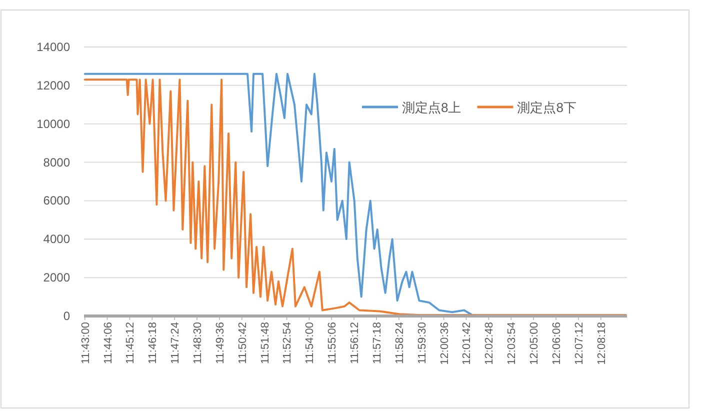 The height and width of the screenshot is (411, 704). What do you see at coordinates (432, 107) in the screenshot?
I see `legend-label: 測定点8上` at bounding box center [432, 107].